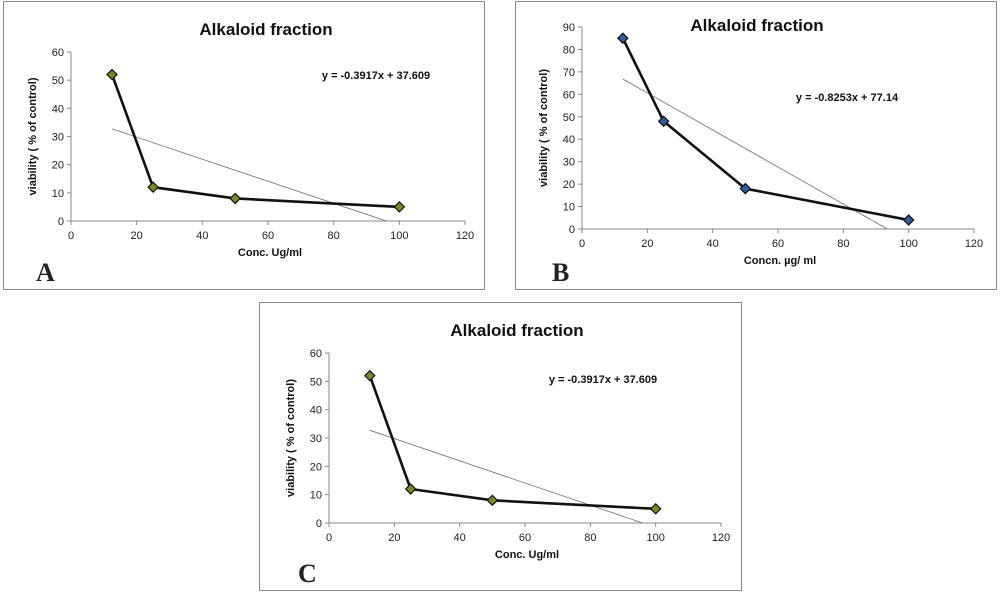 This screenshot has height=593, width=1000. What do you see at coordinates (569, 50) in the screenshot?
I see `y-tick-label: 80` at bounding box center [569, 50].